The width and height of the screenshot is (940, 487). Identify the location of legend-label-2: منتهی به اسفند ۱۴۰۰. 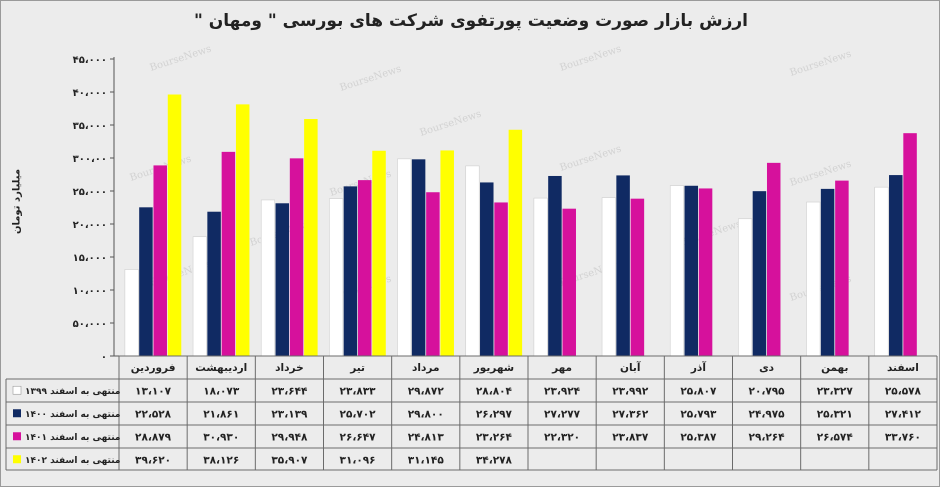
(72, 415).